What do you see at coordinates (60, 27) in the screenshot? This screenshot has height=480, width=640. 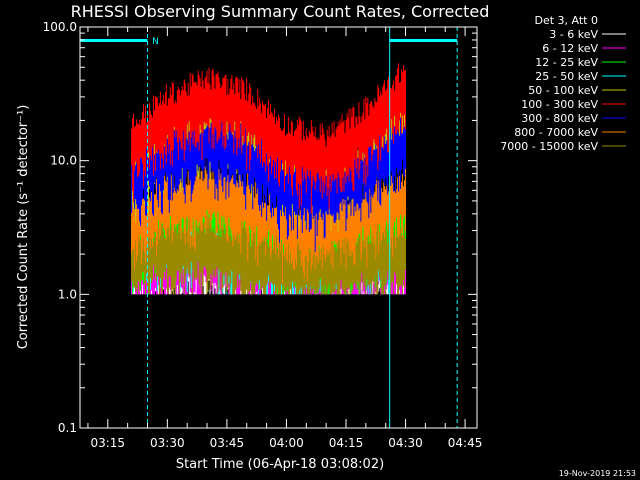 I see `y-tick-label: 100.0` at bounding box center [60, 27].